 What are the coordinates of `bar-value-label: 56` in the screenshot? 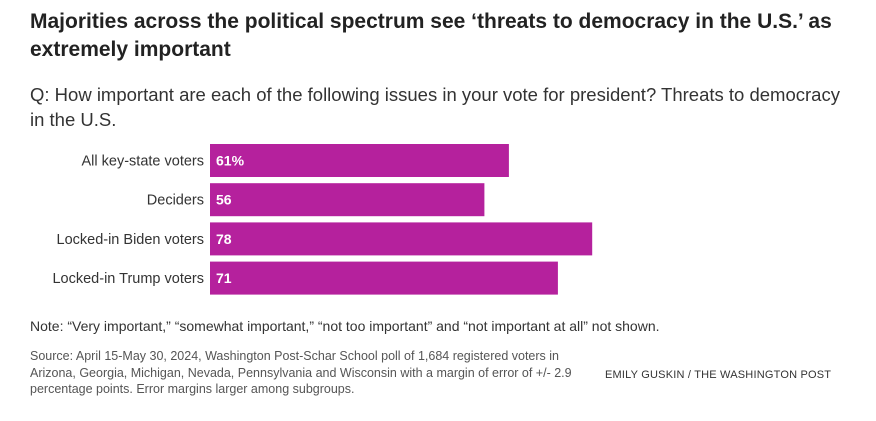 It's located at (224, 200).